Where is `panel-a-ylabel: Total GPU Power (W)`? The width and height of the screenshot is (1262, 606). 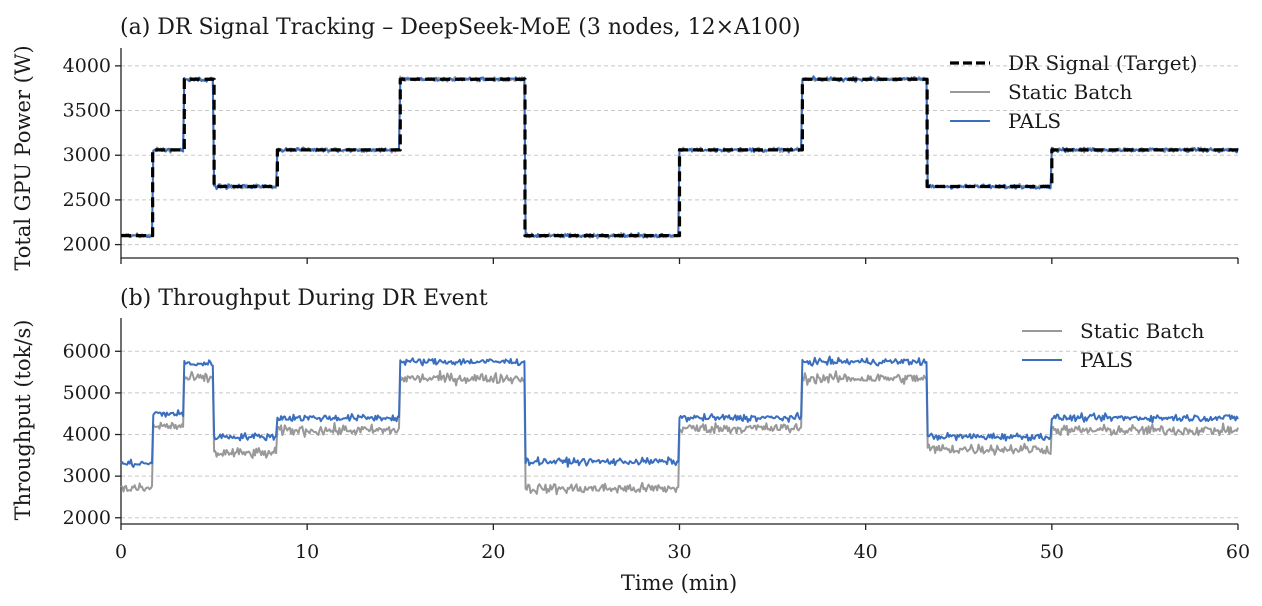 panel-a-ylabel: Total GPU Power (W) is located at coordinates (23, 157).